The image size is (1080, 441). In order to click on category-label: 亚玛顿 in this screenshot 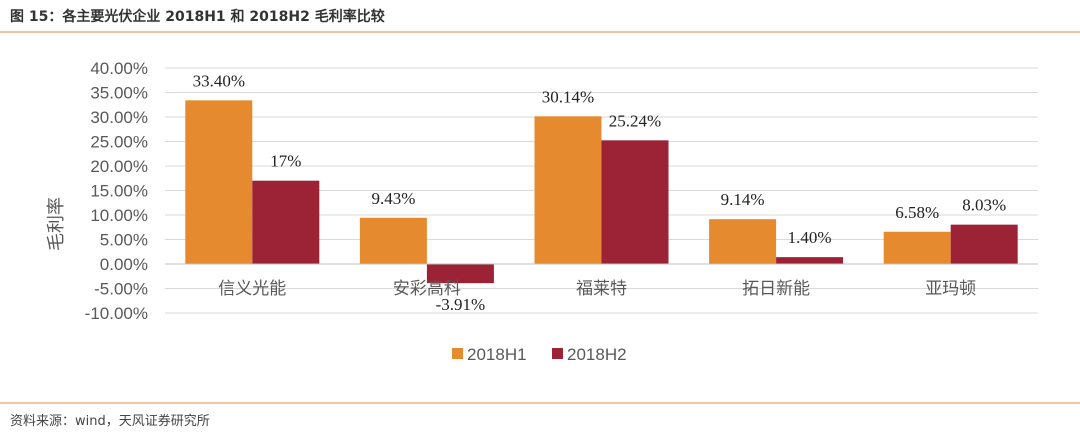, I will do `click(950, 289)`.